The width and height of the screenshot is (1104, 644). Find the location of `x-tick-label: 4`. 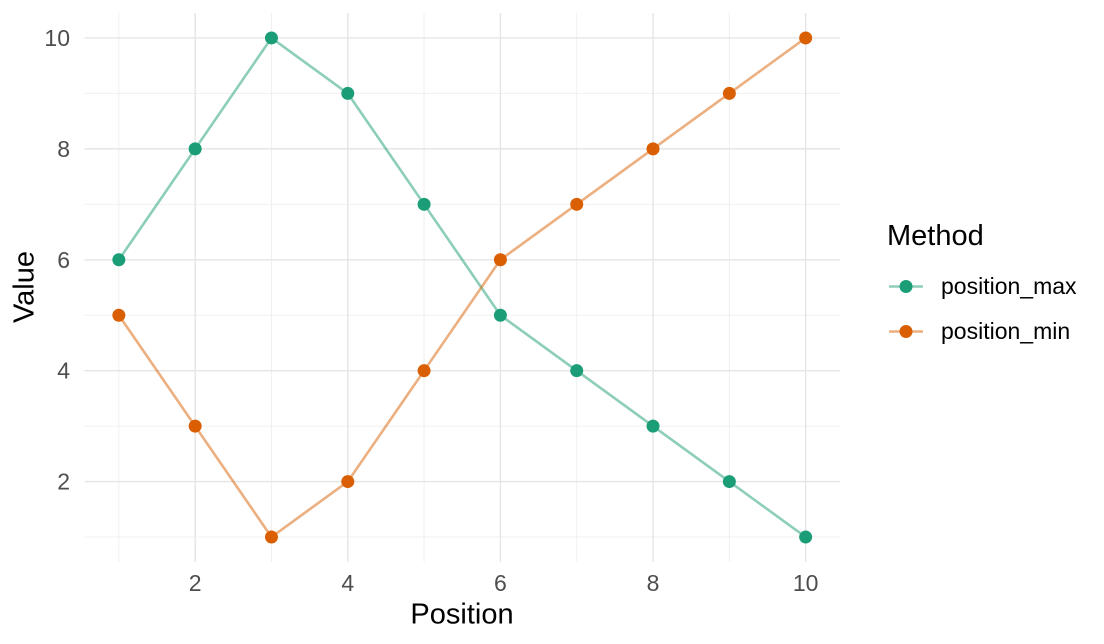

x-tick-label: 4 is located at coordinates (347, 583).